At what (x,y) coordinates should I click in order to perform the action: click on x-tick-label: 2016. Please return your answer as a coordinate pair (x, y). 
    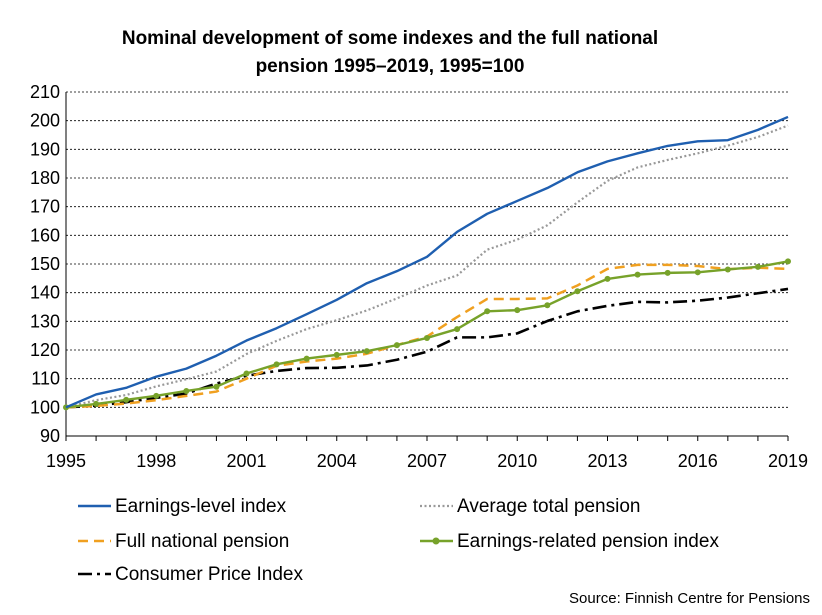
    Looking at the image, I should click on (698, 461).